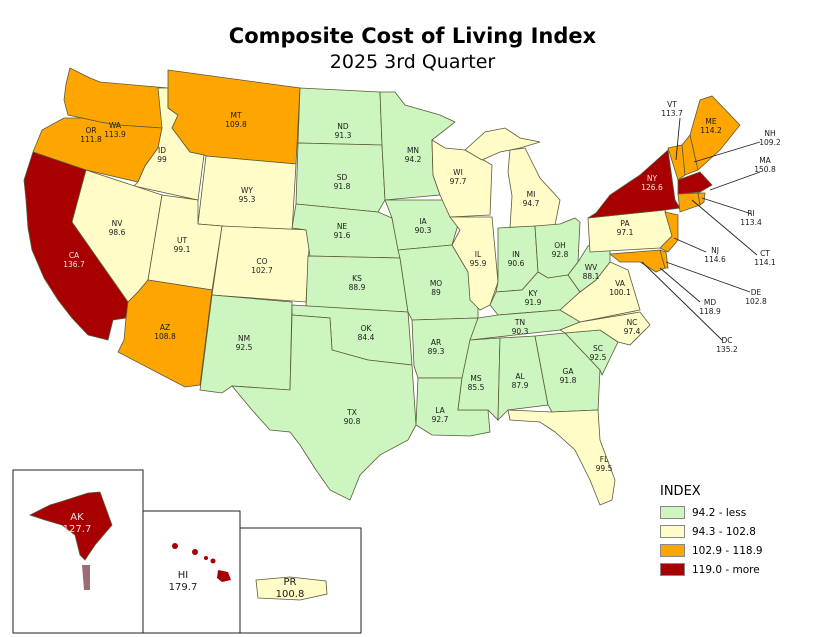 The height and width of the screenshot is (637, 825). Describe the element at coordinates (672, 512) in the screenshot. I see `legend-swatch-low` at that location.